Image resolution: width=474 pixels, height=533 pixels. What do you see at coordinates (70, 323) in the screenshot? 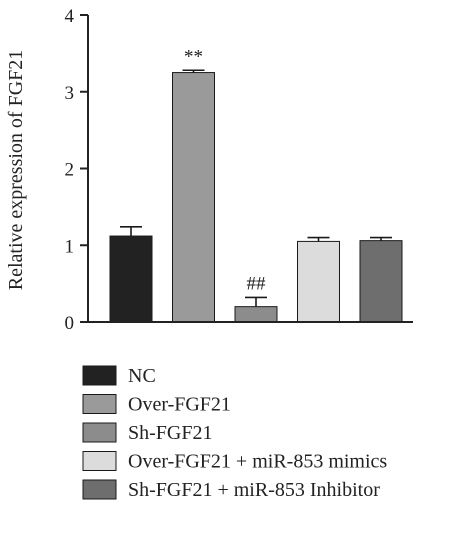
I see `y-tick-label: 0` at bounding box center [70, 323].